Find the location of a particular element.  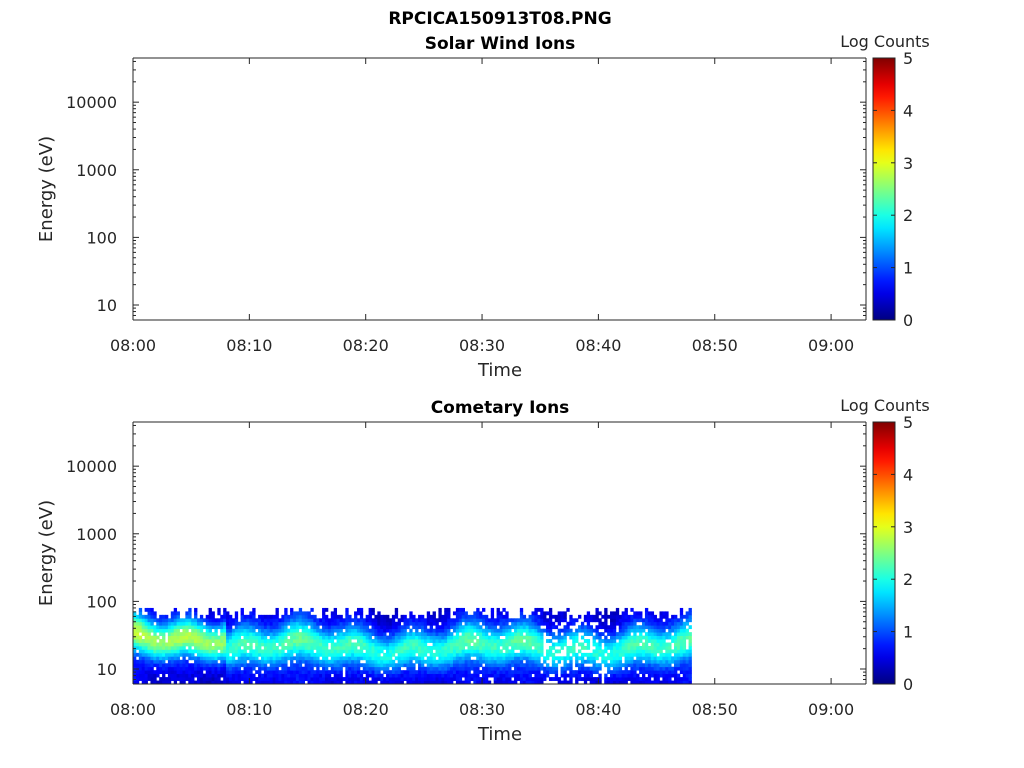

y-axis-label: Energy (eV) is located at coordinates (46, 189).